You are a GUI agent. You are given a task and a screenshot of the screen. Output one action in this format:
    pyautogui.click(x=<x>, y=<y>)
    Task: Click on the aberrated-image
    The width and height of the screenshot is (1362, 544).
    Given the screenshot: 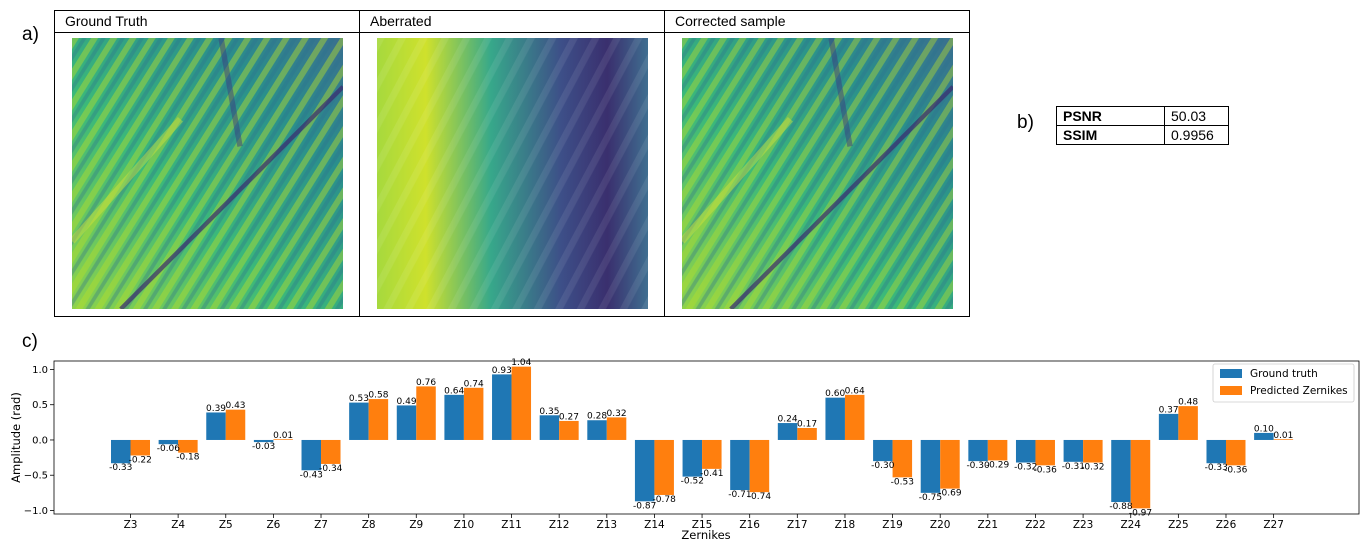 What is the action you would take?
    pyautogui.click(x=512, y=173)
    